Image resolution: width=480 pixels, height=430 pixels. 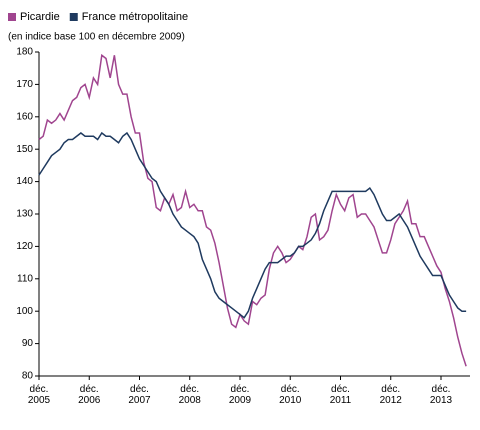 I want to click on x-tick-label: déc. 2005, so click(x=39, y=395).